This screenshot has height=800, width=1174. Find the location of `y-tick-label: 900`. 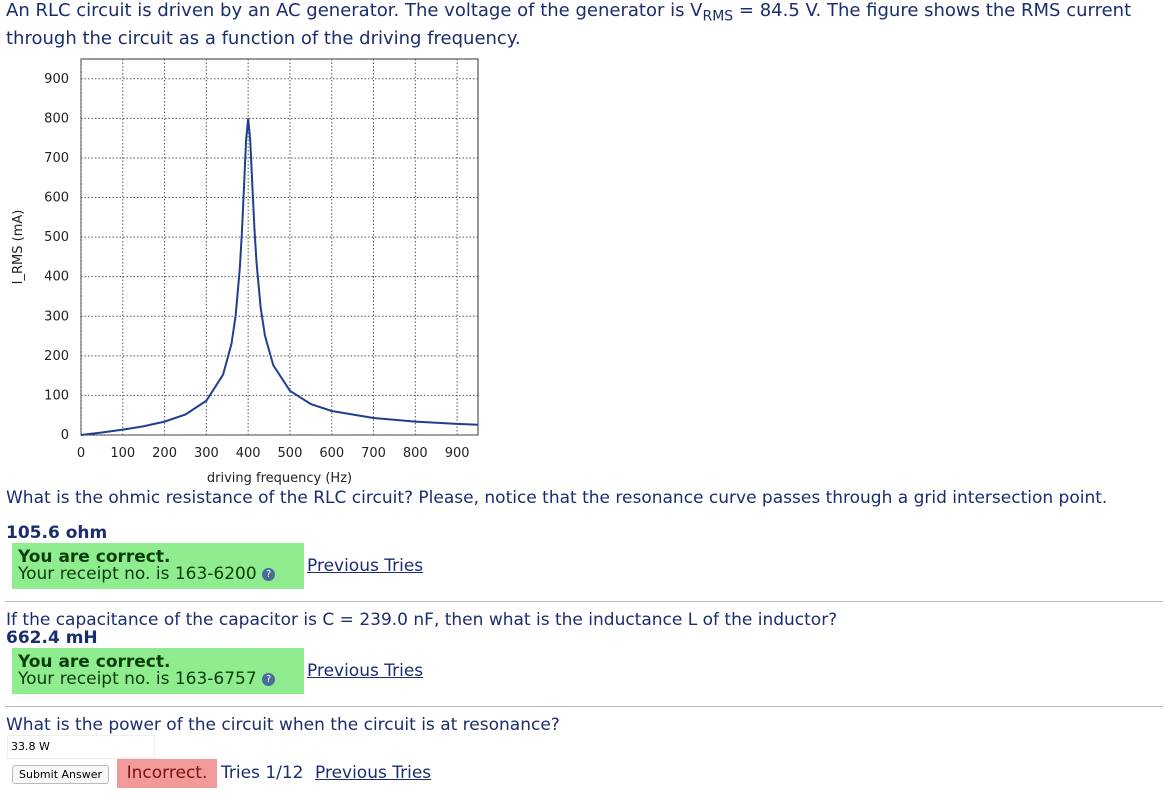

y-tick-label: 900 is located at coordinates (56, 79).